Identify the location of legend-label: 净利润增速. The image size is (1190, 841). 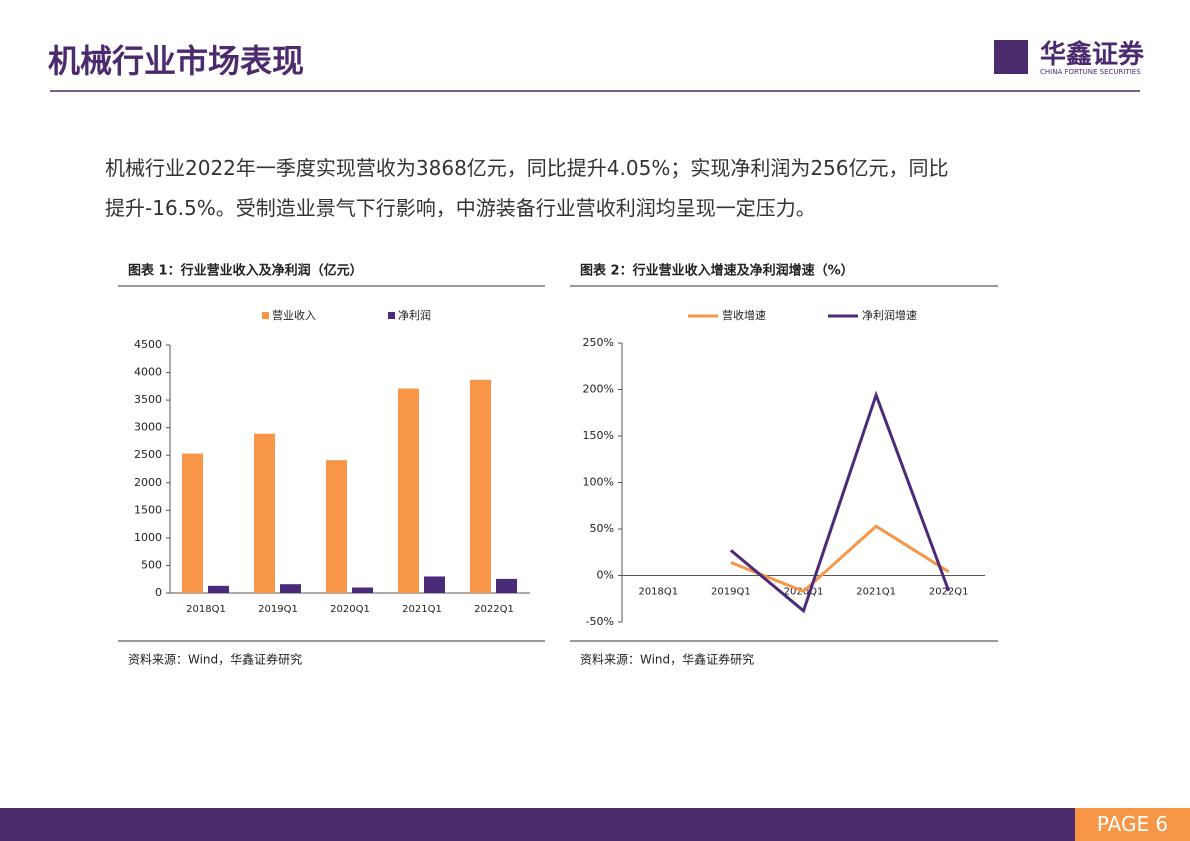
(889, 315).